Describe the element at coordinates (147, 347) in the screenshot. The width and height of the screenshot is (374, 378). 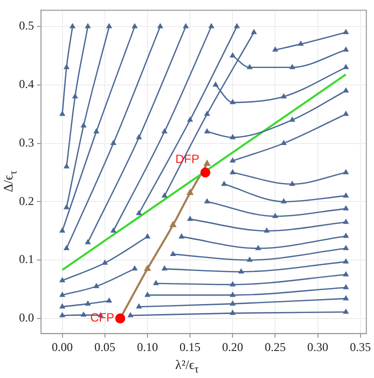
I see `x-tick-label: 0.10` at that location.